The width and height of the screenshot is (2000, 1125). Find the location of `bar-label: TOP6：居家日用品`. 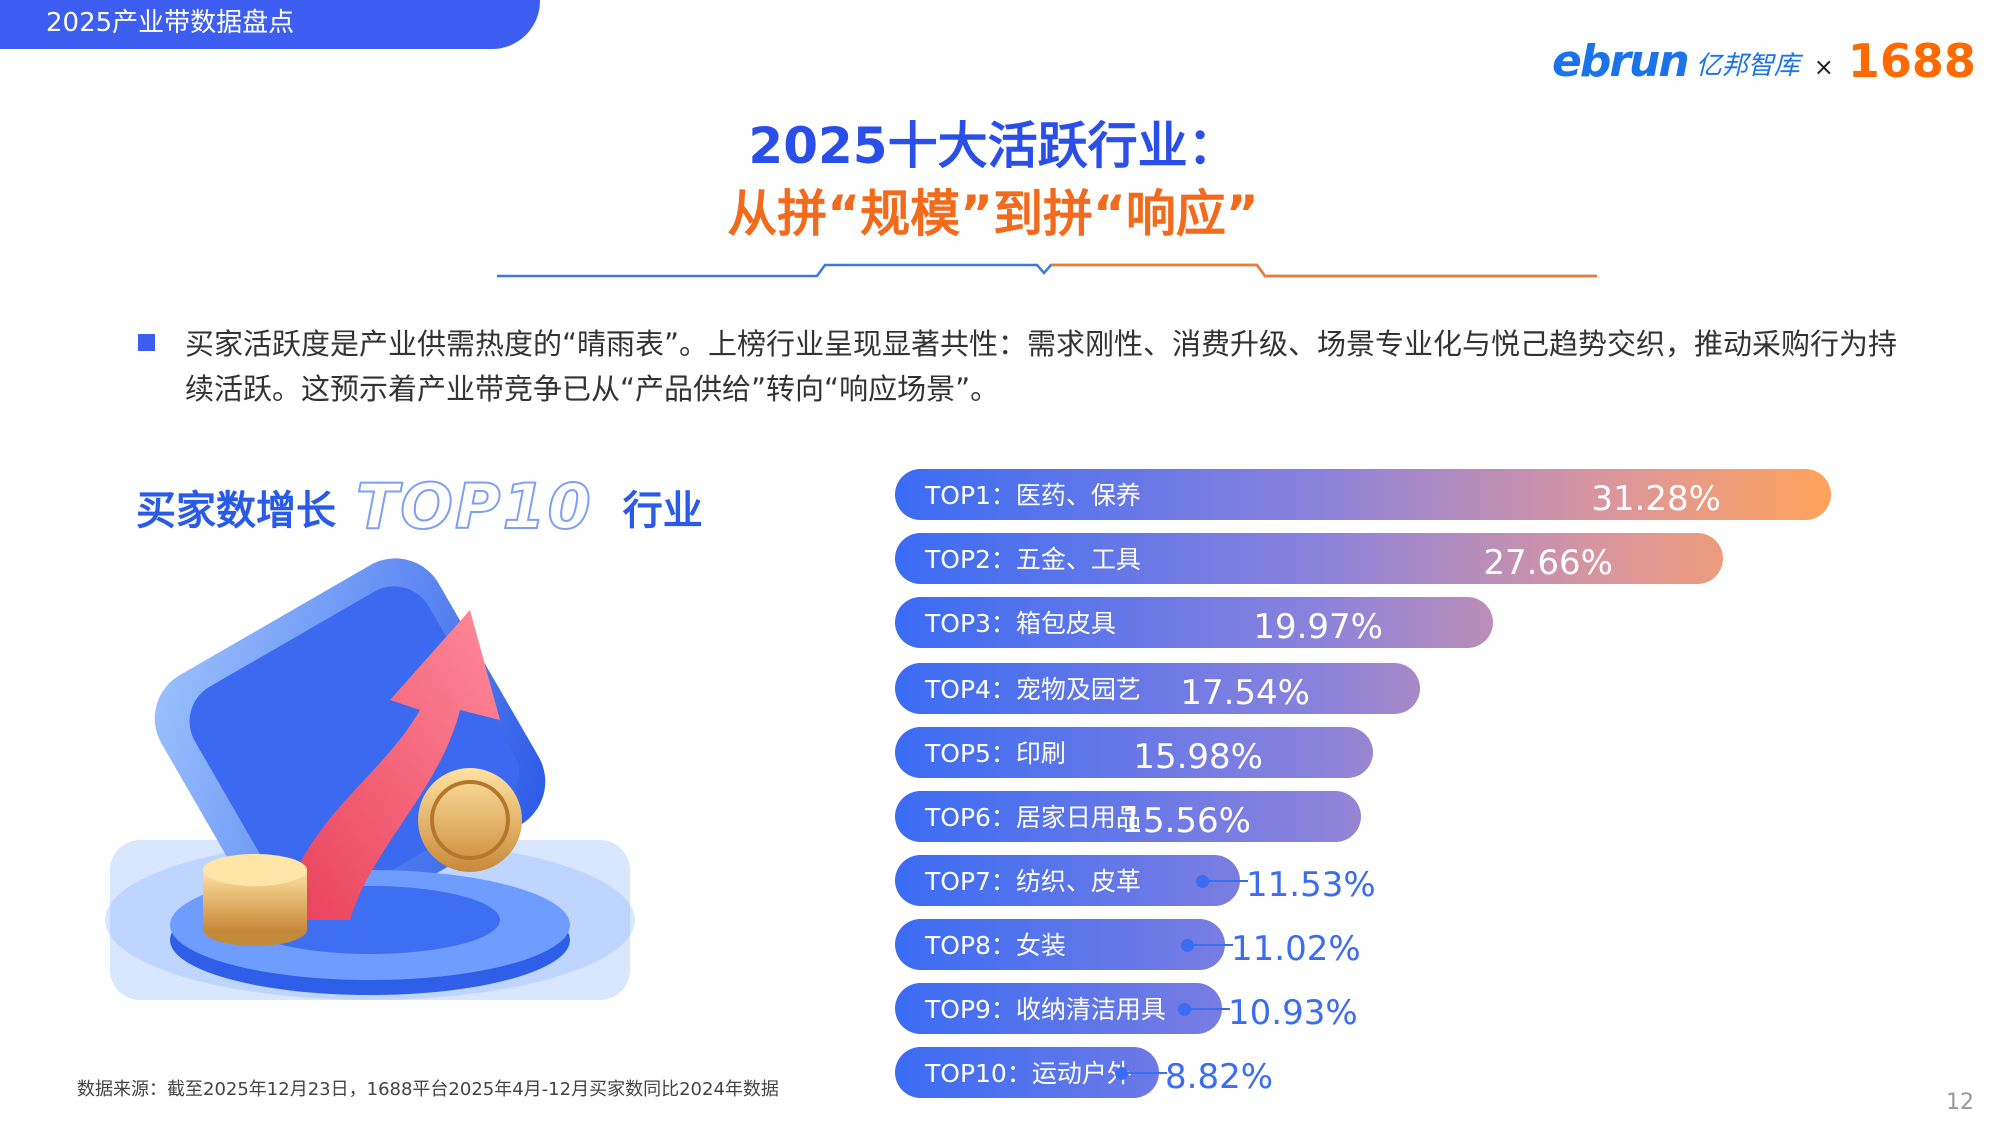

bar-label: TOP6：居家日用品 is located at coordinates (1033, 817).